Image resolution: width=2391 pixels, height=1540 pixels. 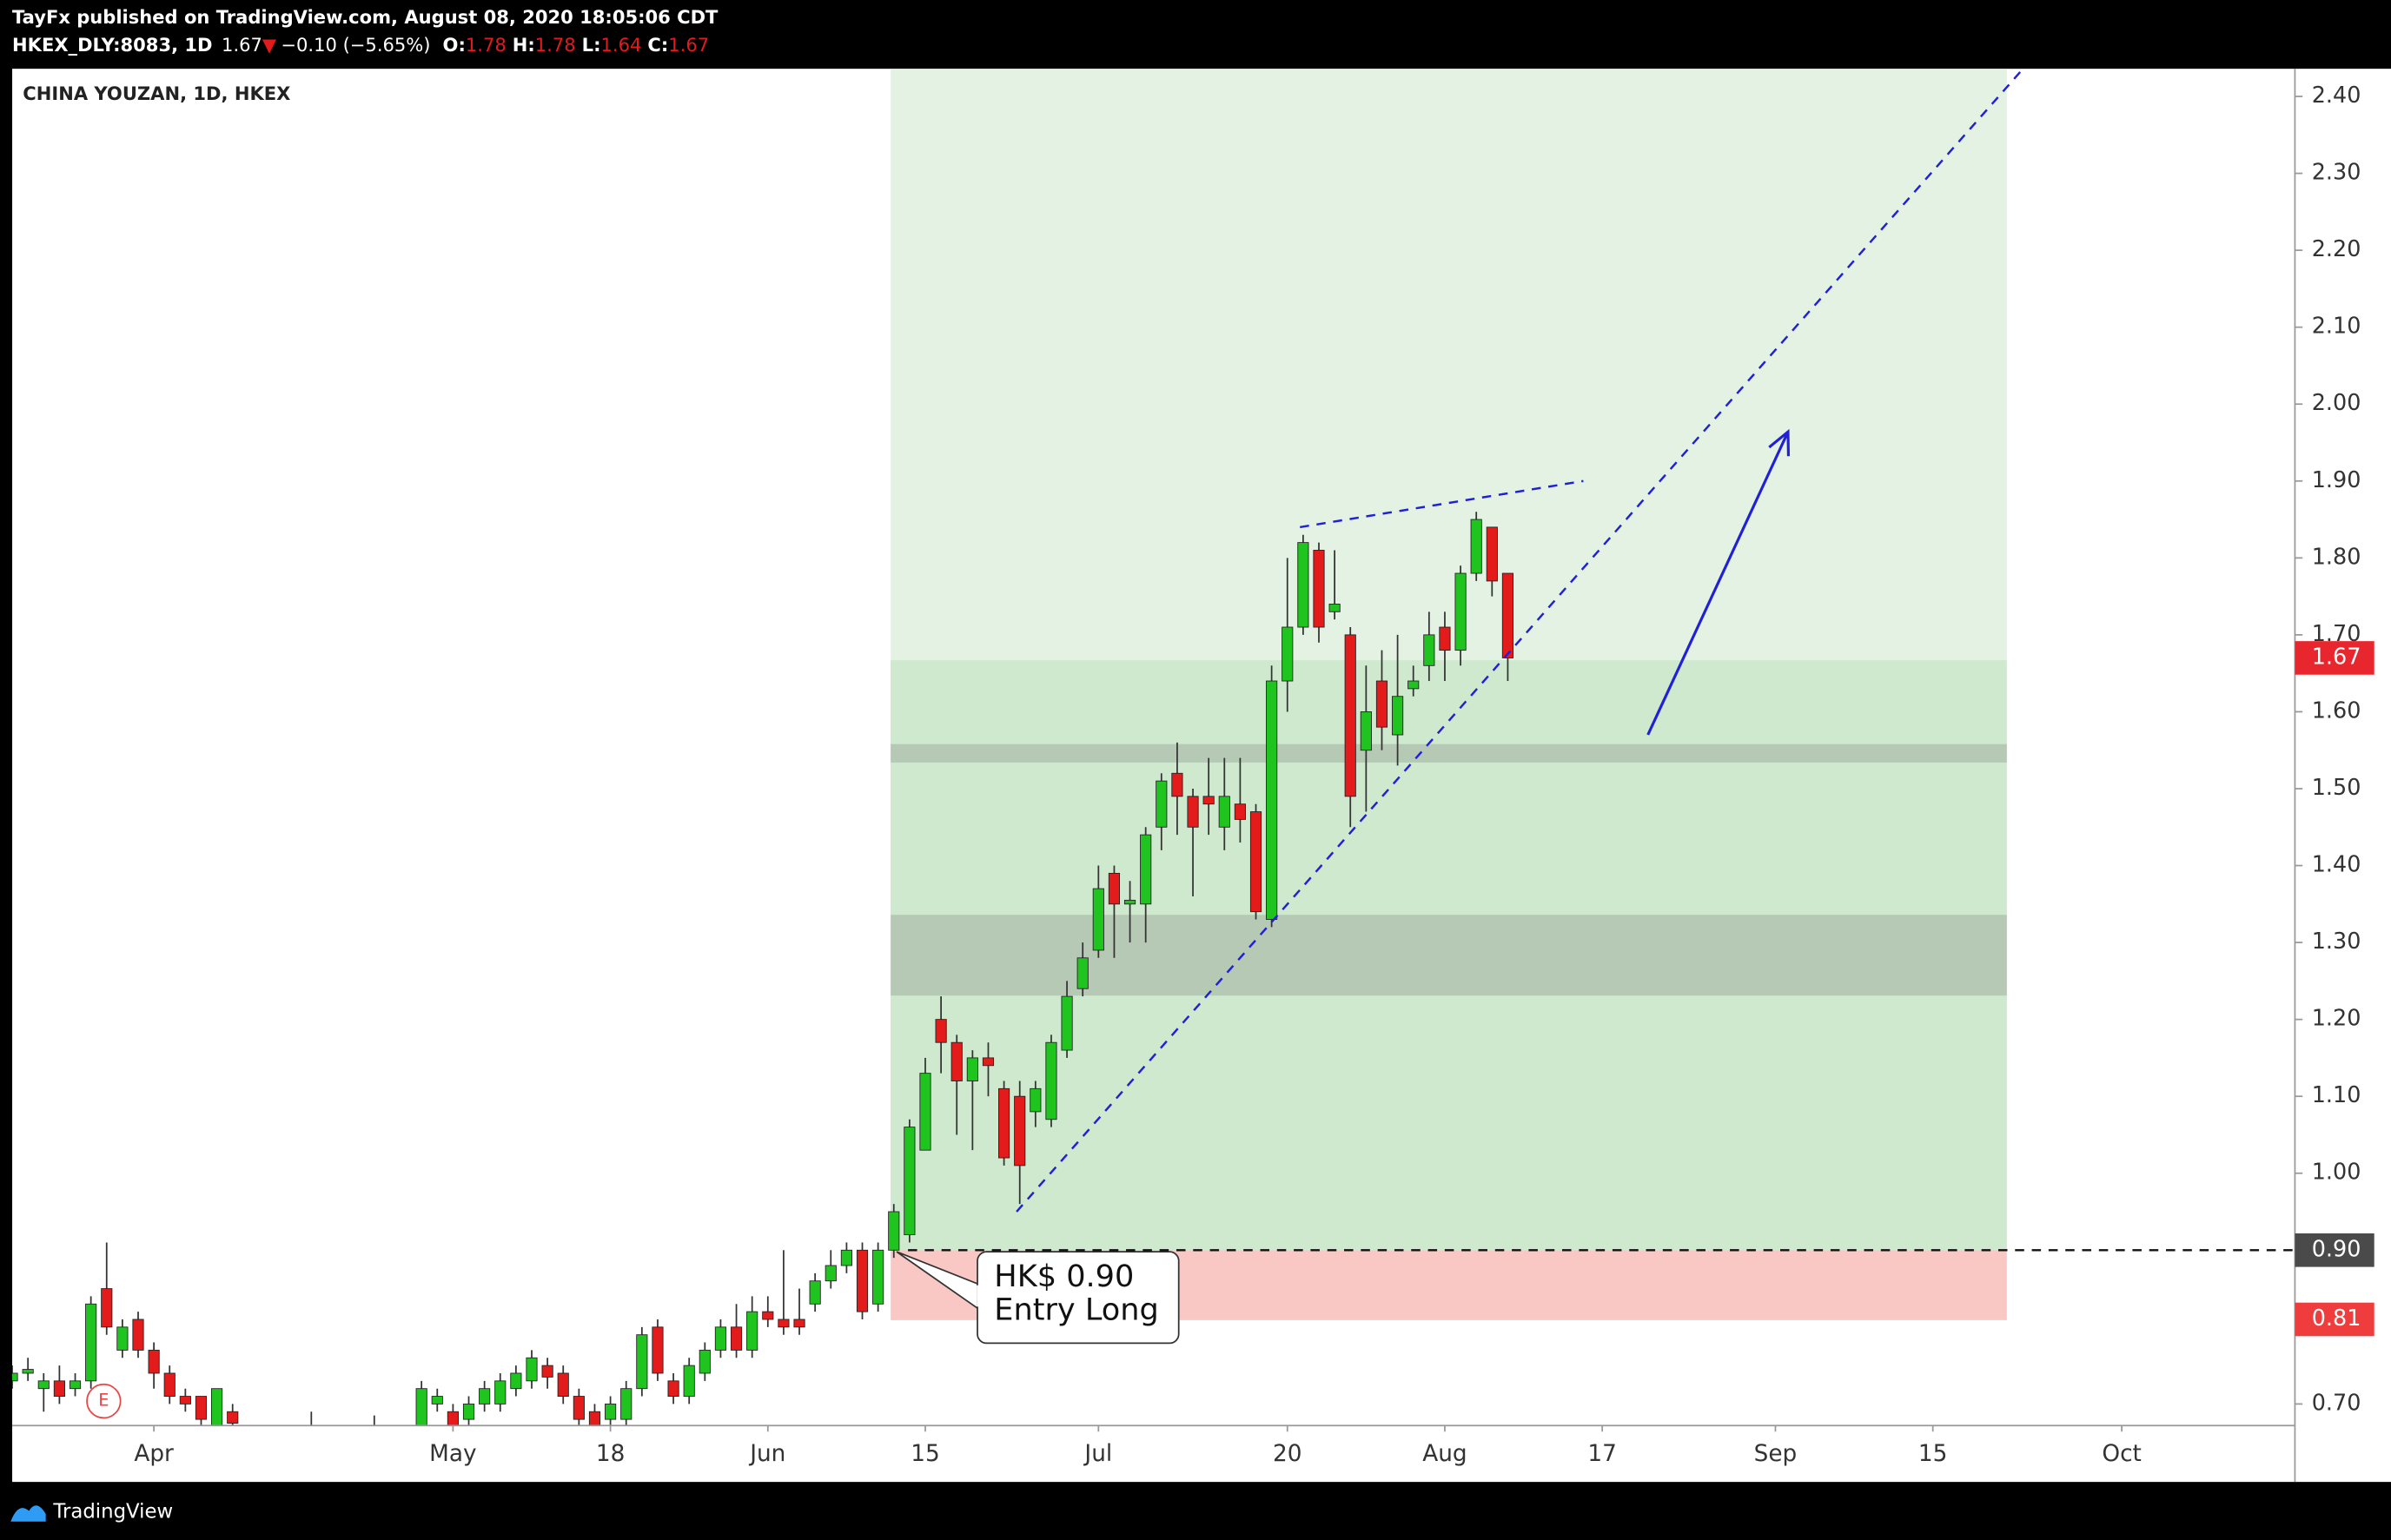 What do you see at coordinates (1442, 504) in the screenshot?
I see `trend-line` at bounding box center [1442, 504].